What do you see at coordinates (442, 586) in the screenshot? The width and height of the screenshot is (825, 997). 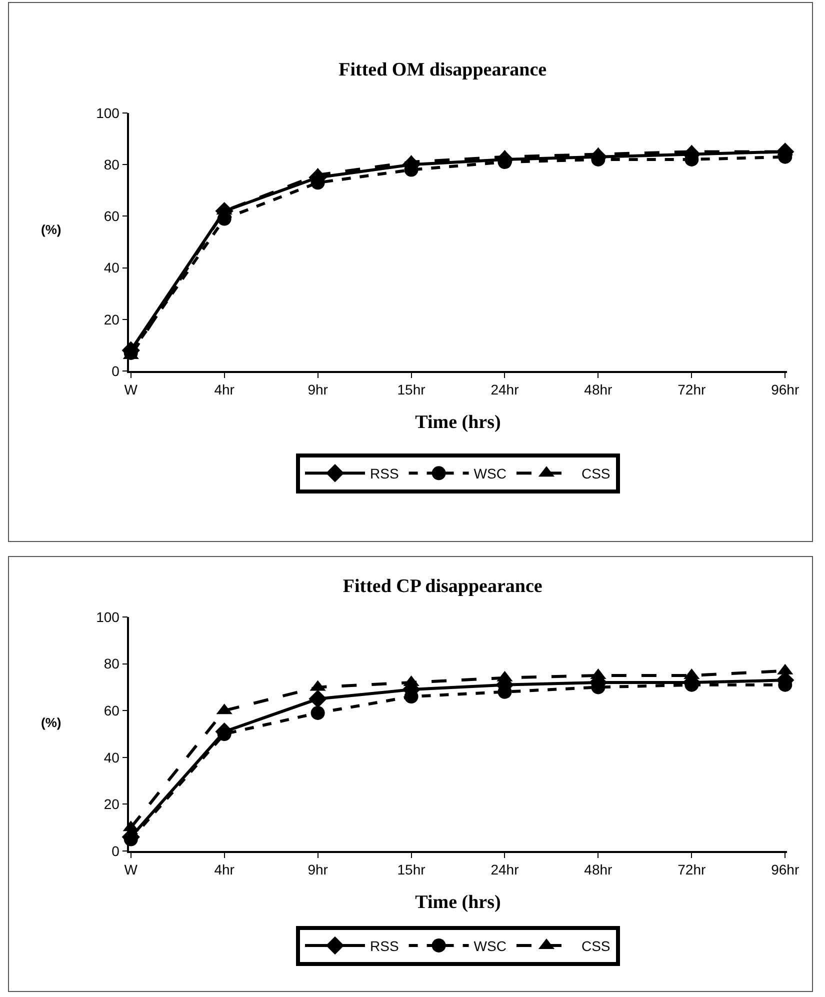 I see `chart-title: Fitted CP disappearance` at bounding box center [442, 586].